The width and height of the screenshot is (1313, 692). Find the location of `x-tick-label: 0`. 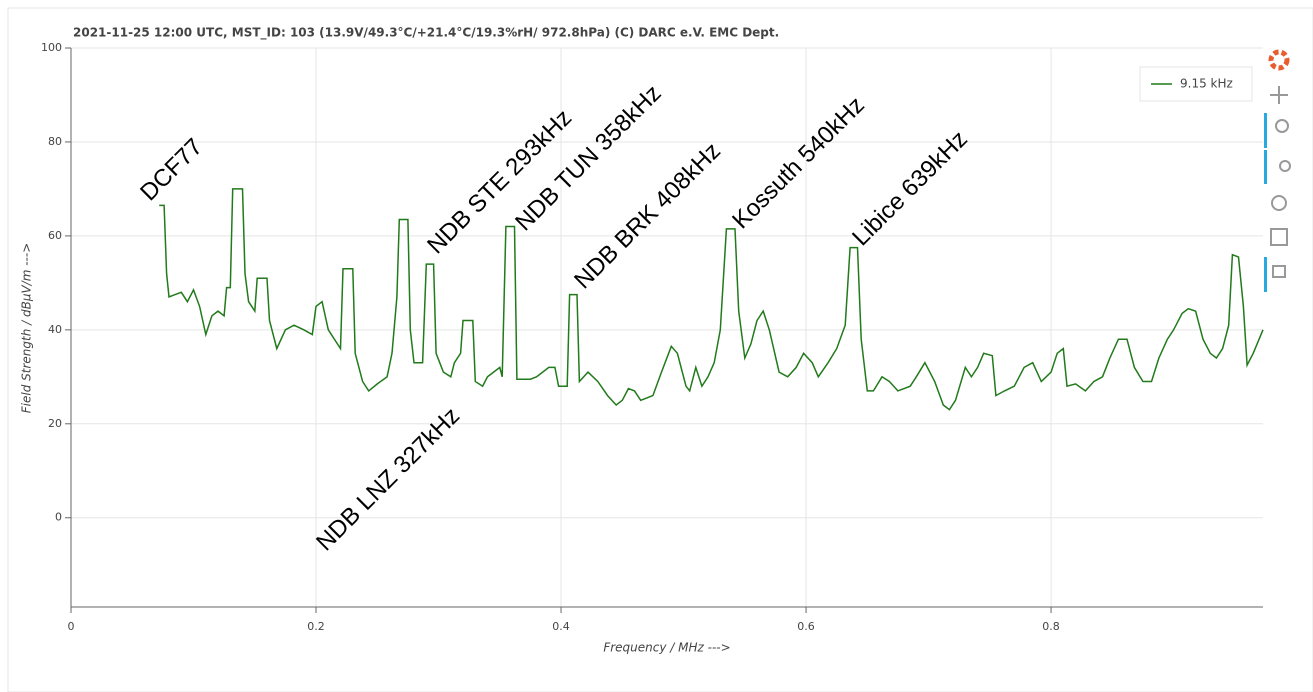

x-tick-label: 0 is located at coordinates (71, 626).